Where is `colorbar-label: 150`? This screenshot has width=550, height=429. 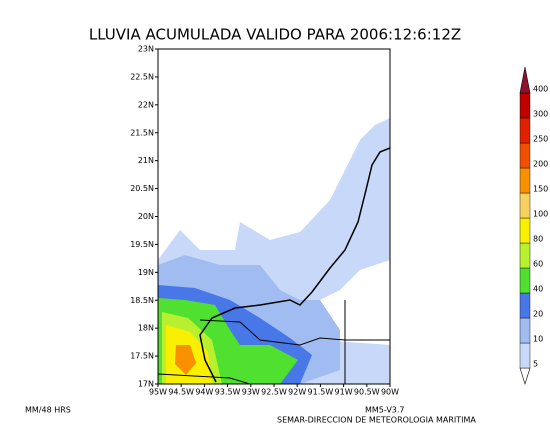
colorbar-label: 150 is located at coordinates (540, 189).